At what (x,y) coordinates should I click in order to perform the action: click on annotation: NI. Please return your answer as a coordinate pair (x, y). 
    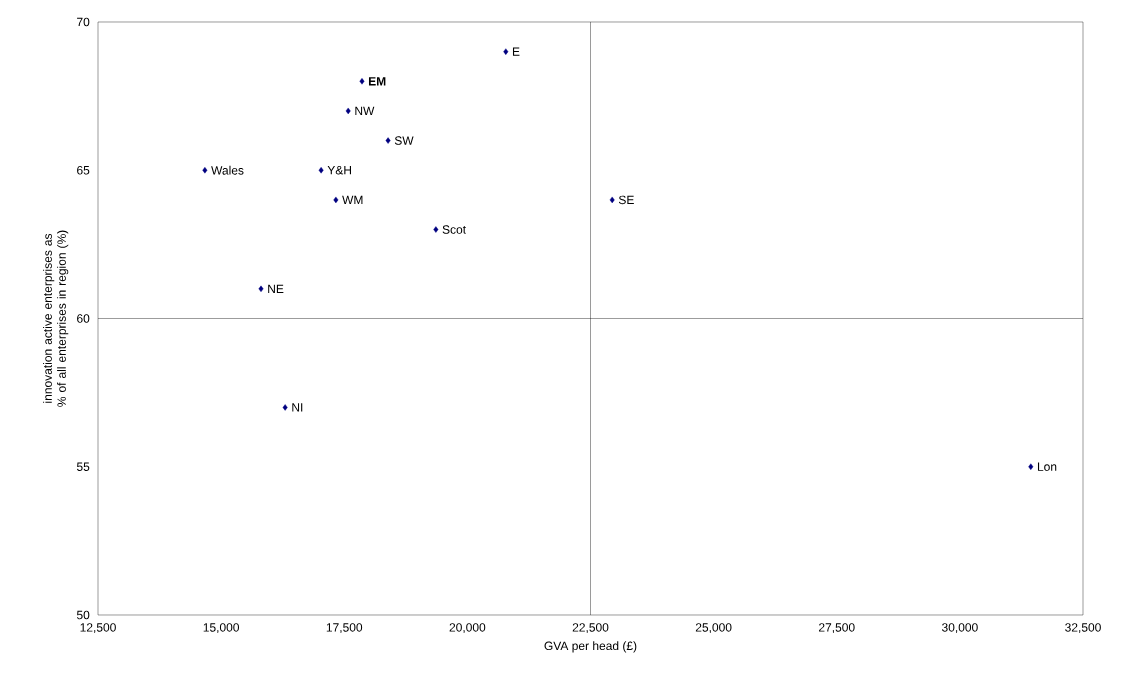
    Looking at the image, I should click on (297, 407).